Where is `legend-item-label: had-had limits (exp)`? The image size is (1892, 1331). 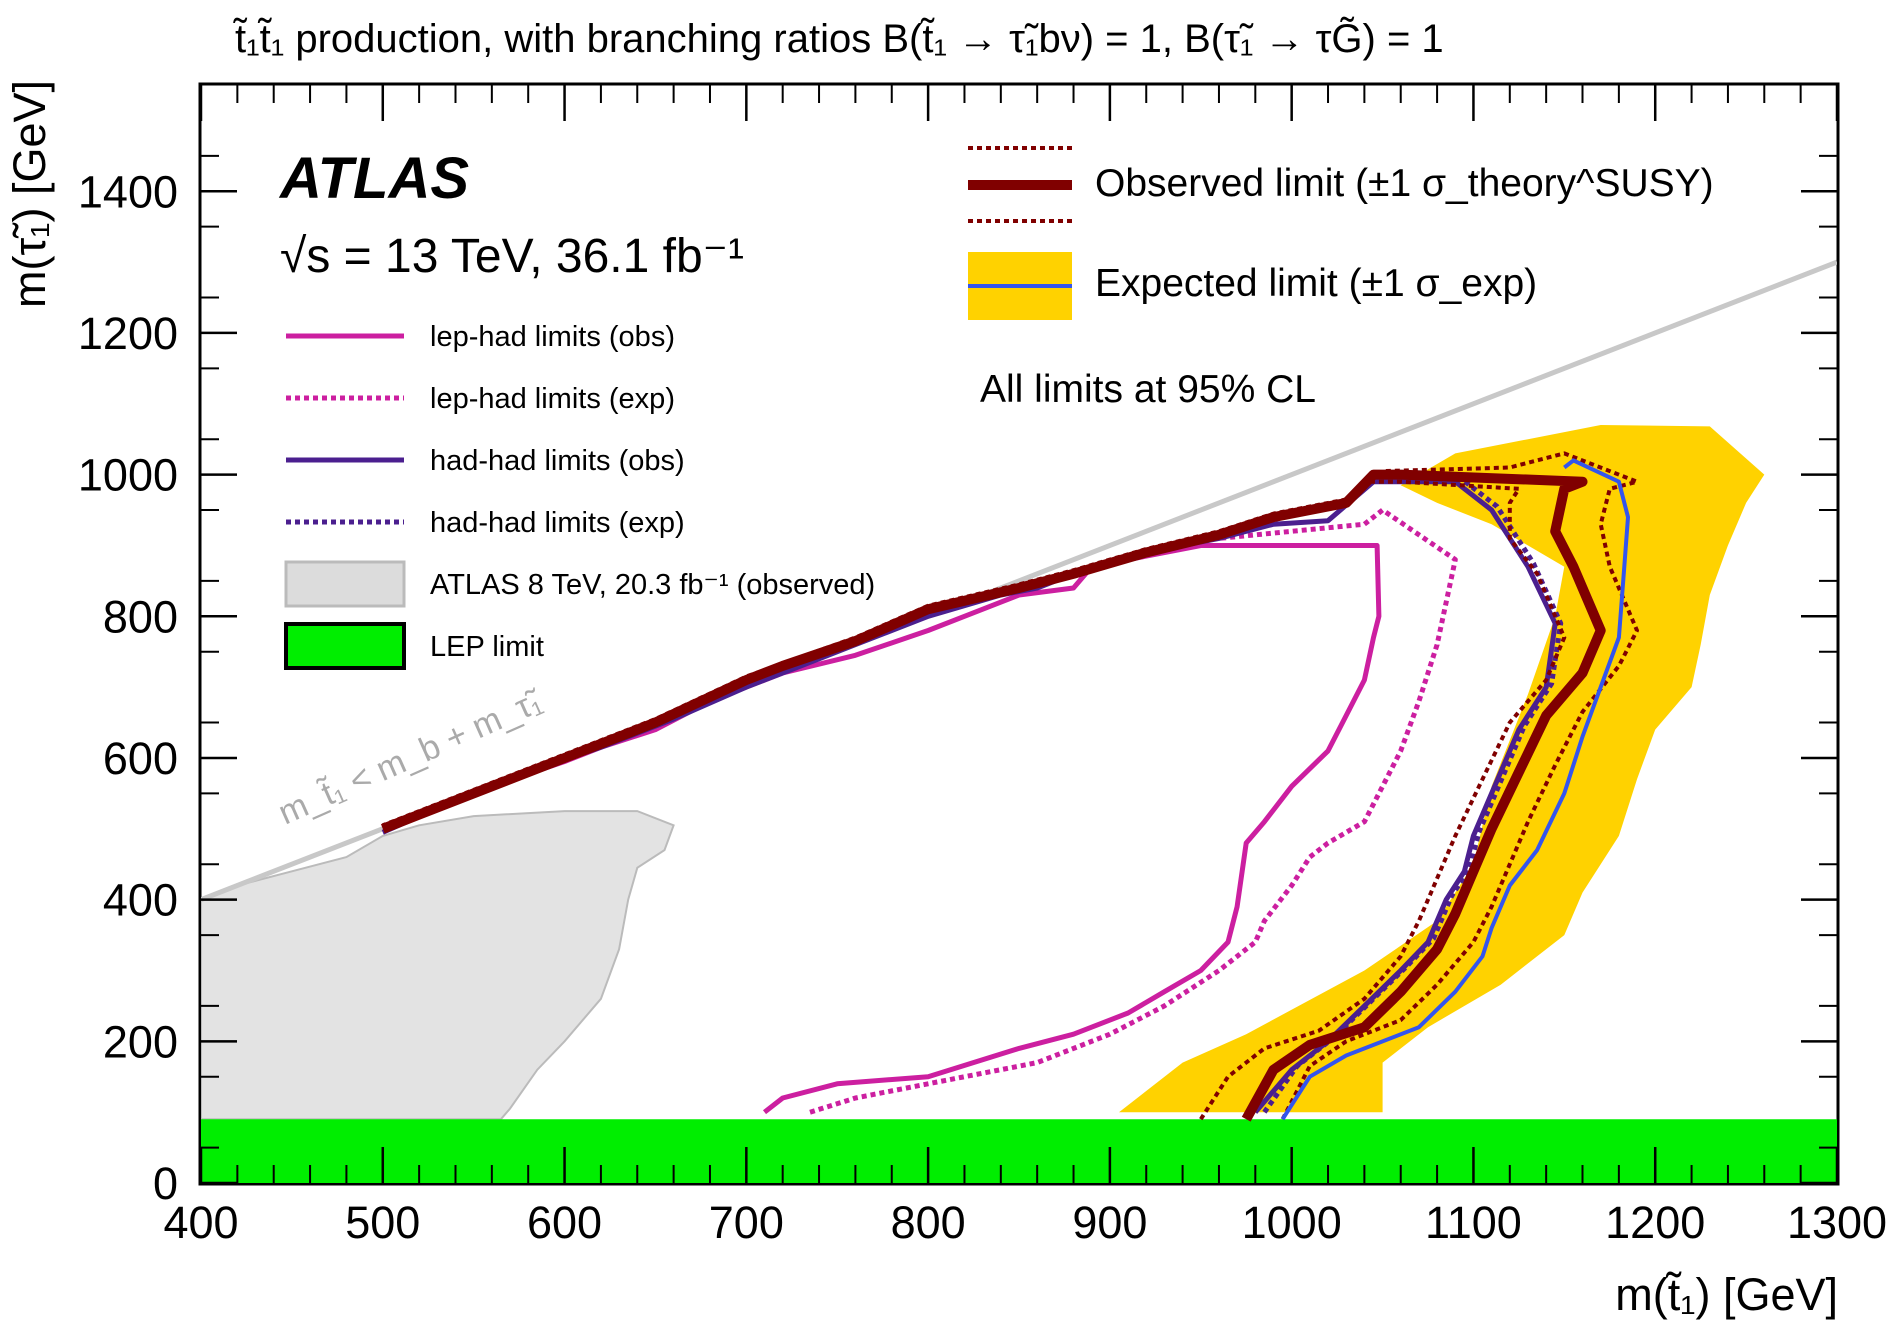
legend-item-label: had-had limits (exp) is located at coordinates (557, 523).